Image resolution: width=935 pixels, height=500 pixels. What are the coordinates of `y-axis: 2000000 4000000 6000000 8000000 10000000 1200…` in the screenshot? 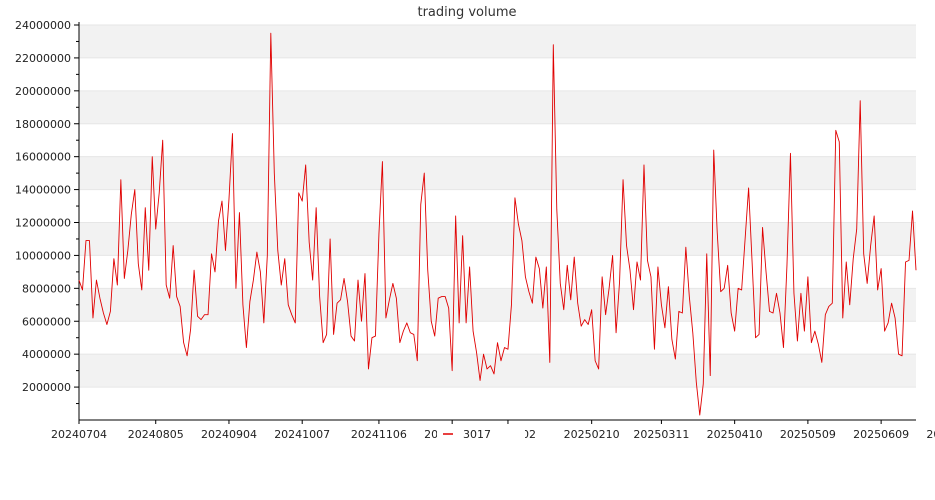 It's located at (47, 219).